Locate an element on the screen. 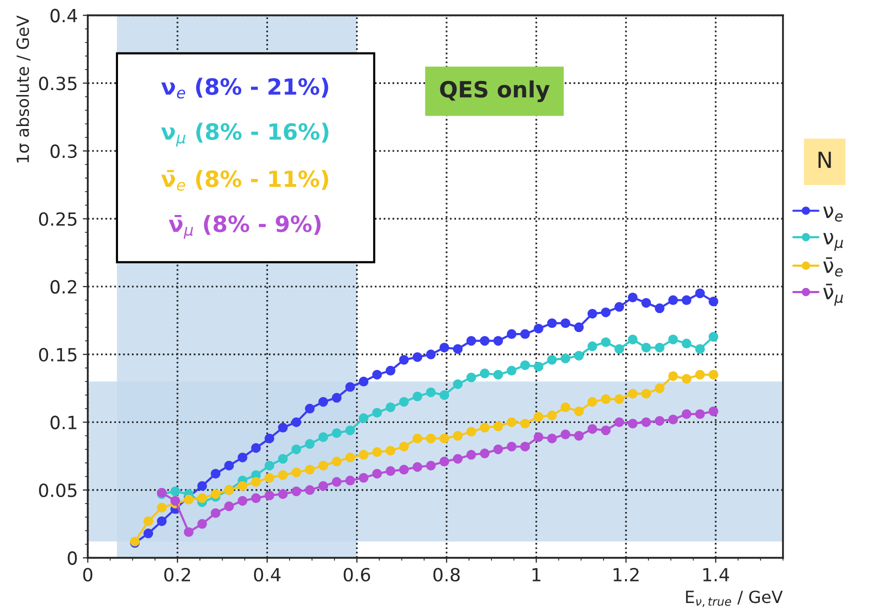  y-tick-label: 0.35 is located at coordinates (57, 83).